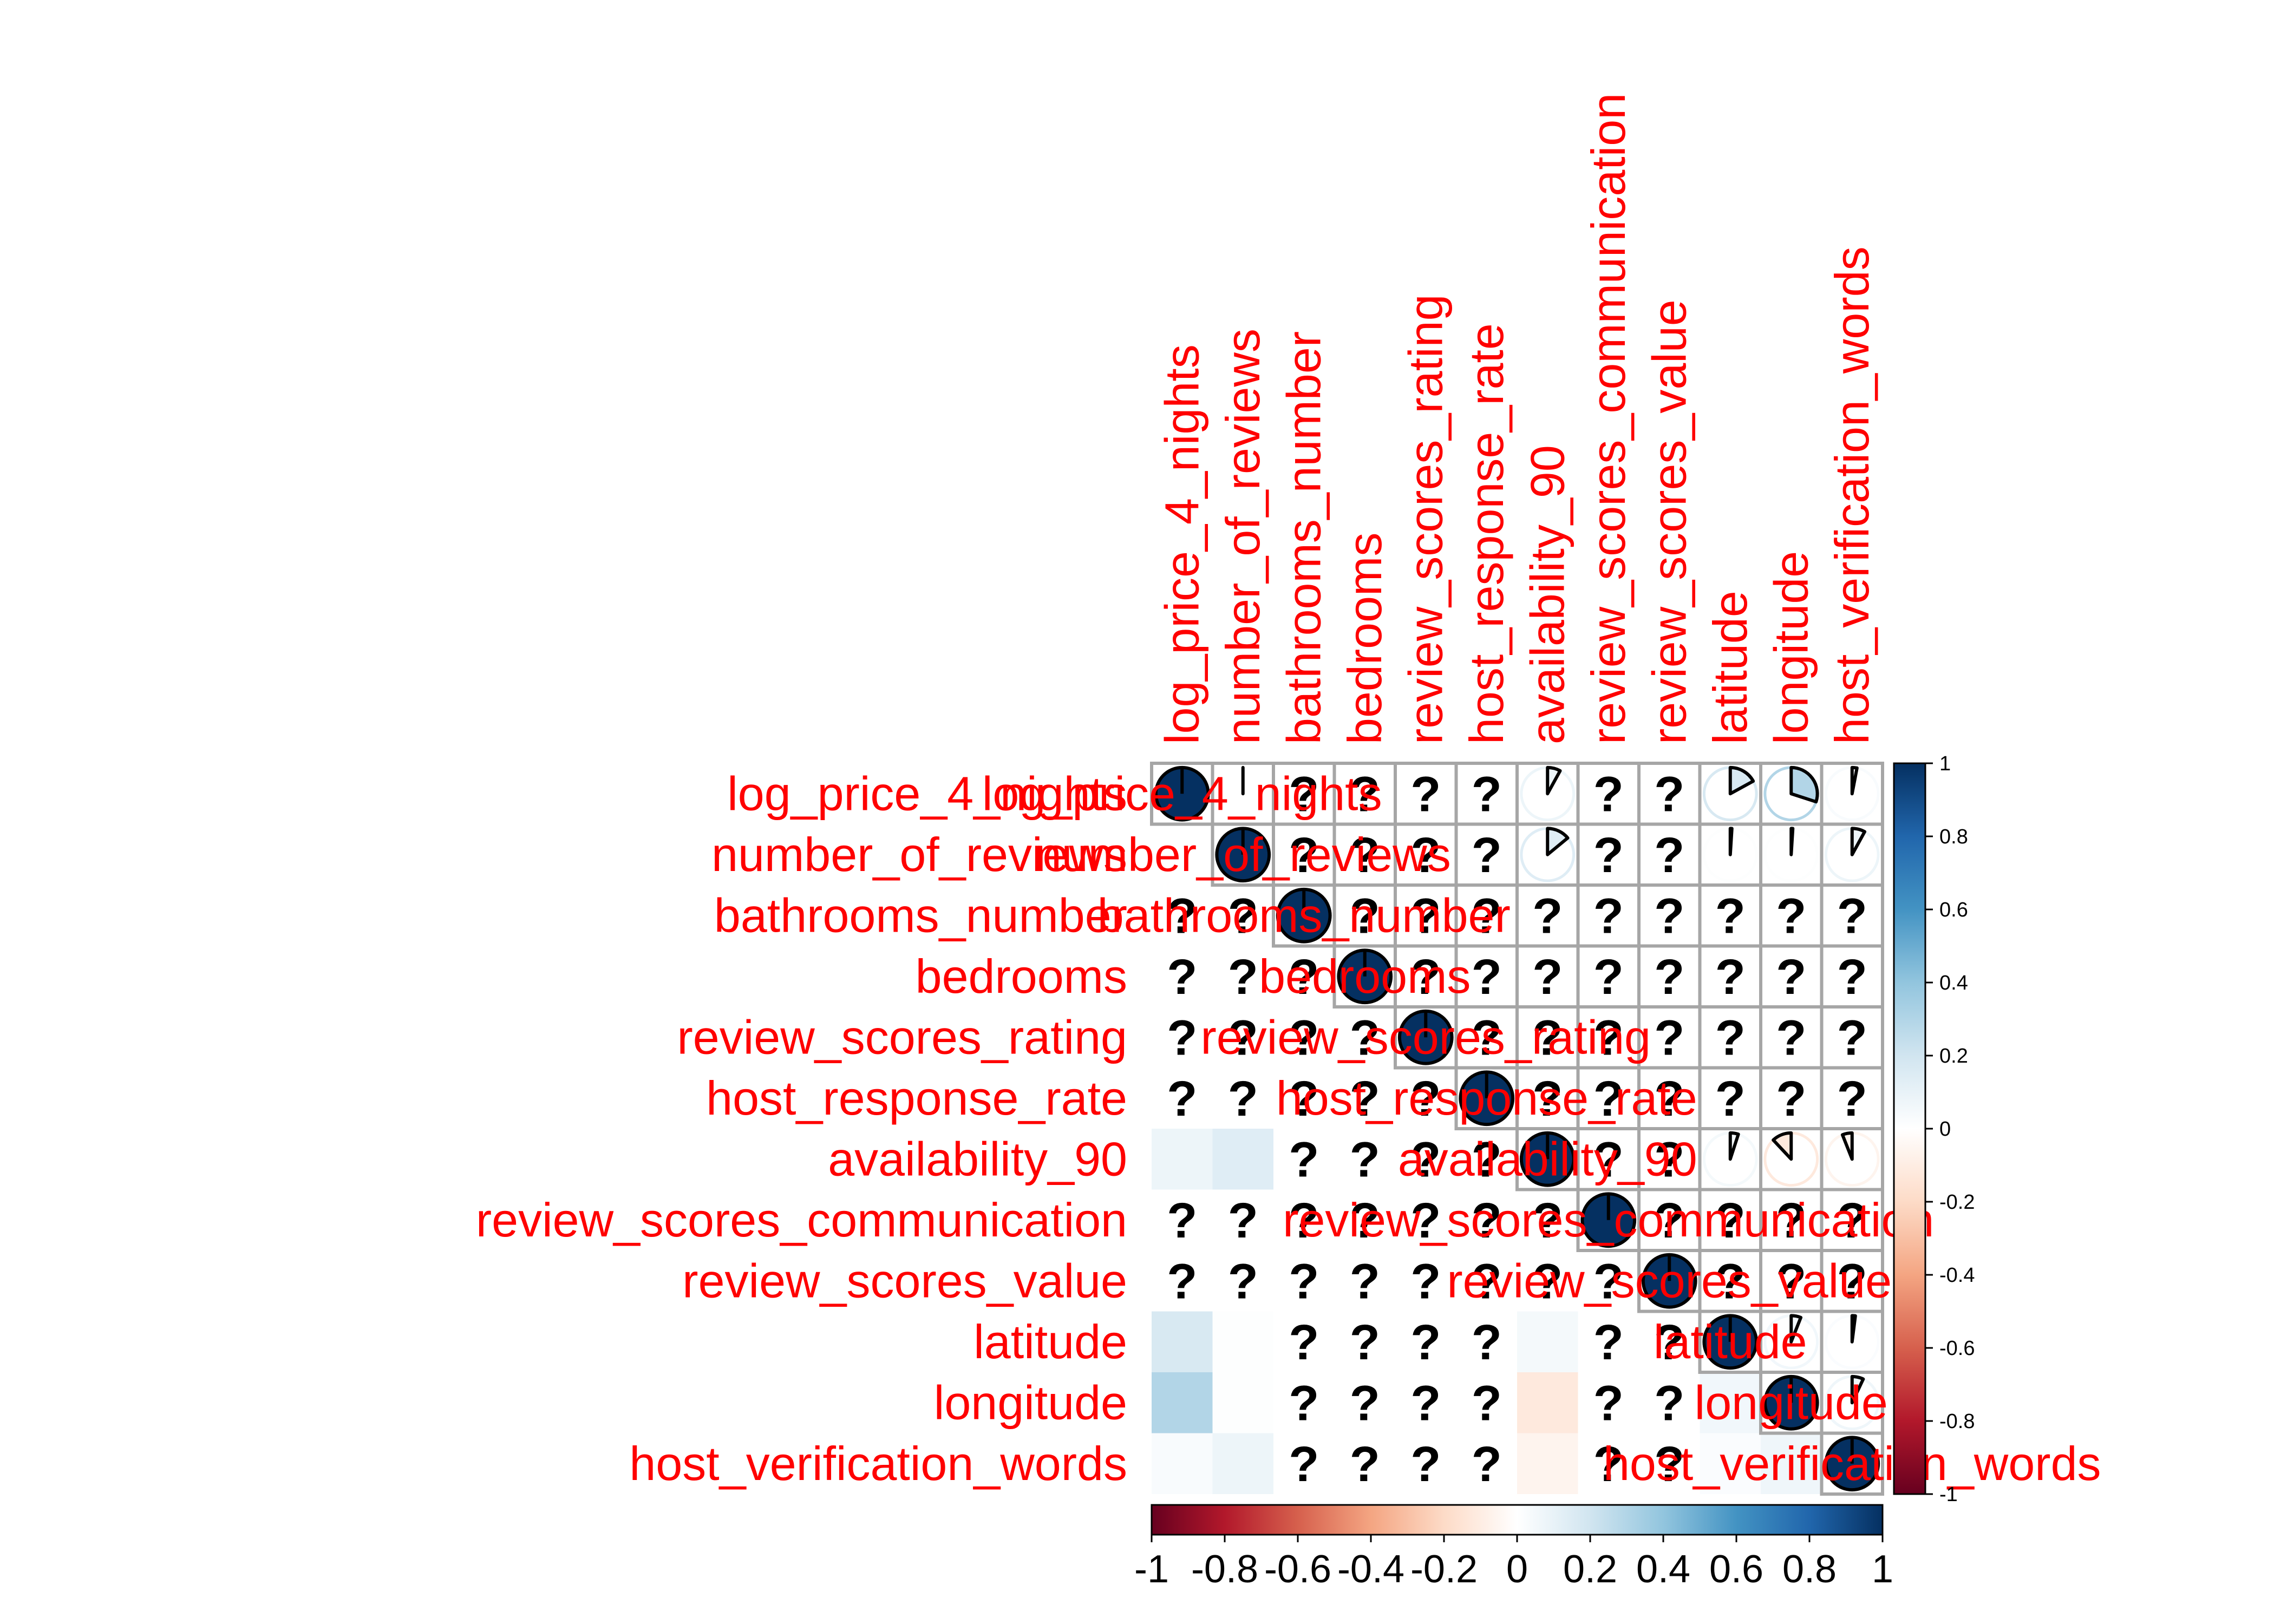 This screenshot has height=1624, width=2274. I want to click on colorbar-tick-label: -0.8, so click(1957, 1421).